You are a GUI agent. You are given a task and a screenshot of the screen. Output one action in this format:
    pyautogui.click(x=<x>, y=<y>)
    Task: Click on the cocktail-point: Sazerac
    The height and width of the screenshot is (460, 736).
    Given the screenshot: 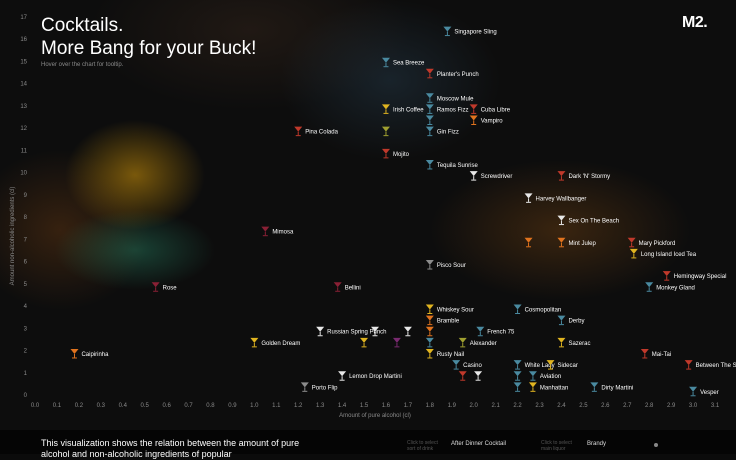 What is the action you would take?
    pyautogui.click(x=573, y=342)
    